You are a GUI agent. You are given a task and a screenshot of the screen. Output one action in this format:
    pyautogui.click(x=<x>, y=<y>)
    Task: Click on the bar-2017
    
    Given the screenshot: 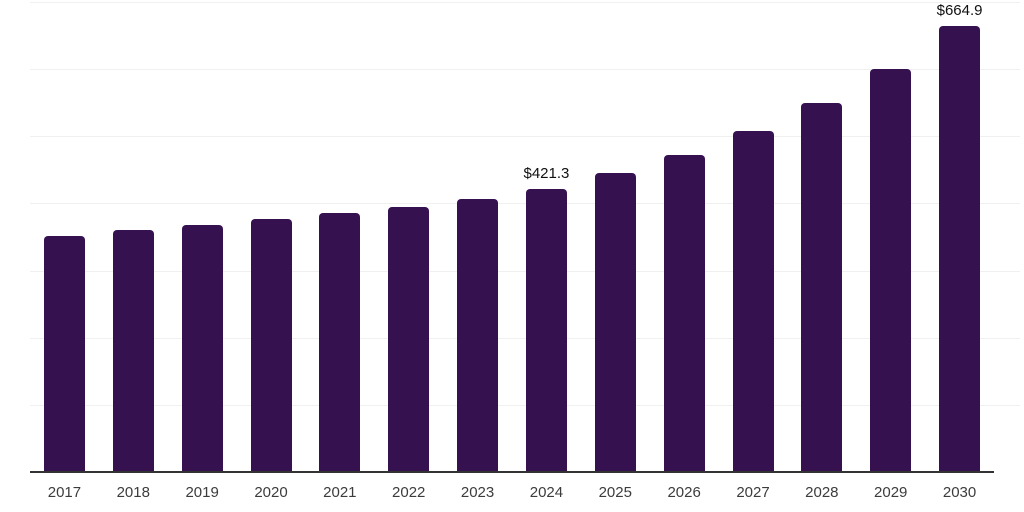 What is the action you would take?
    pyautogui.click(x=64, y=353)
    